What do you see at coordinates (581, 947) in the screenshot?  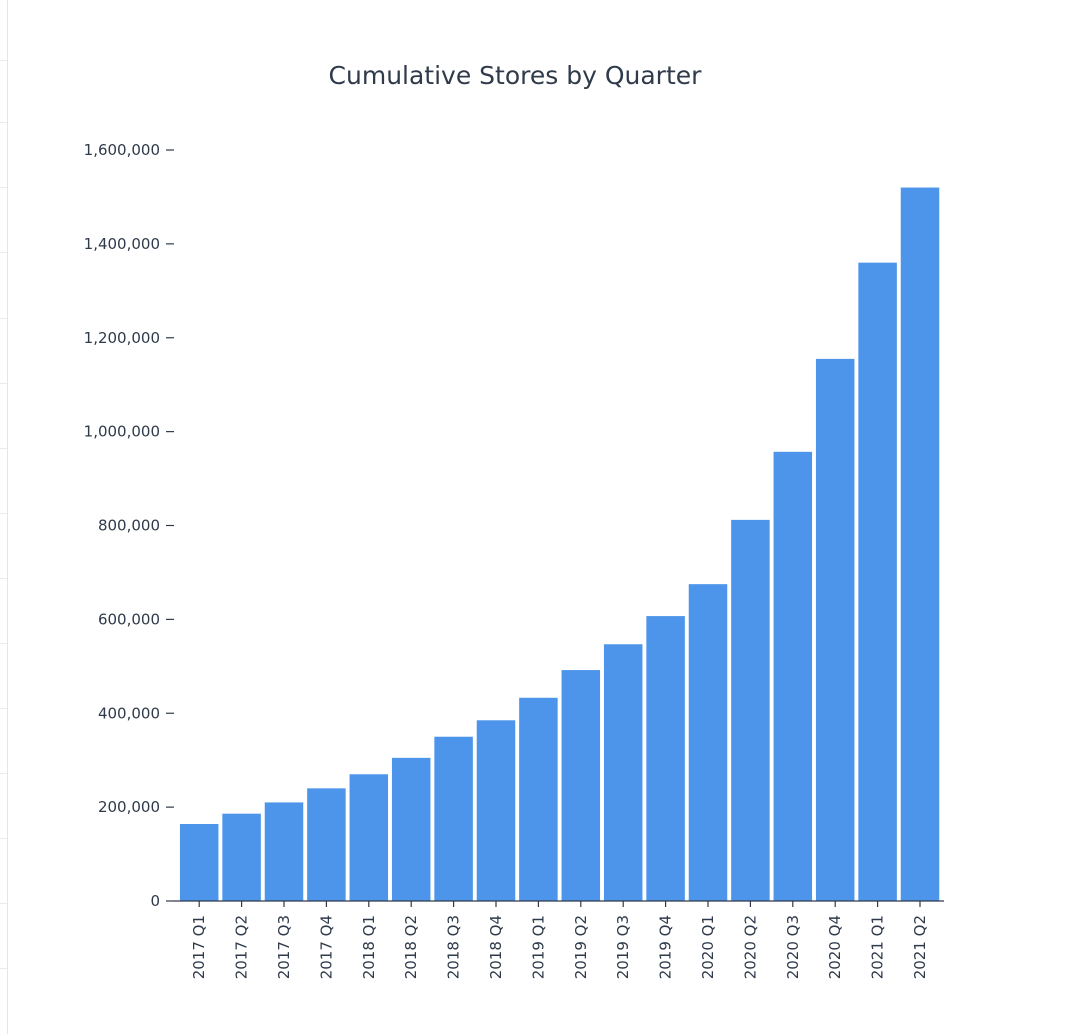 I see `x-tick-label: 2019 Q2` at bounding box center [581, 947].